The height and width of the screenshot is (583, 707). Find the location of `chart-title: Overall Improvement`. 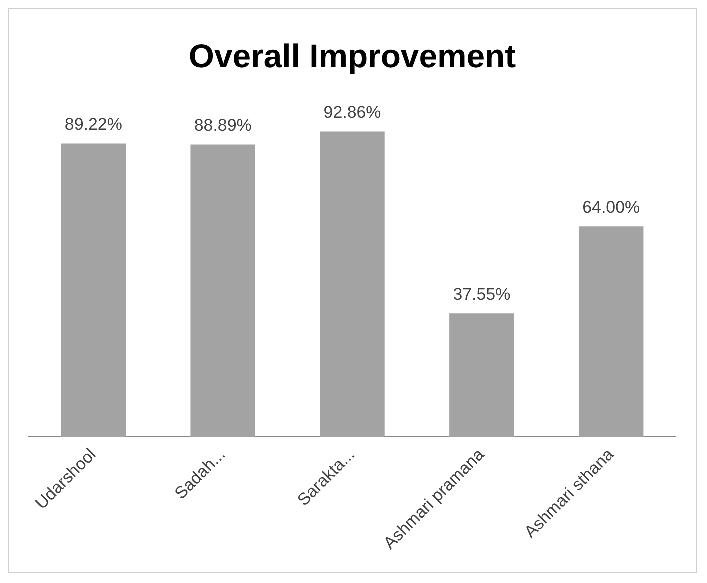

chart-title: Overall Improvement is located at coordinates (352, 56).